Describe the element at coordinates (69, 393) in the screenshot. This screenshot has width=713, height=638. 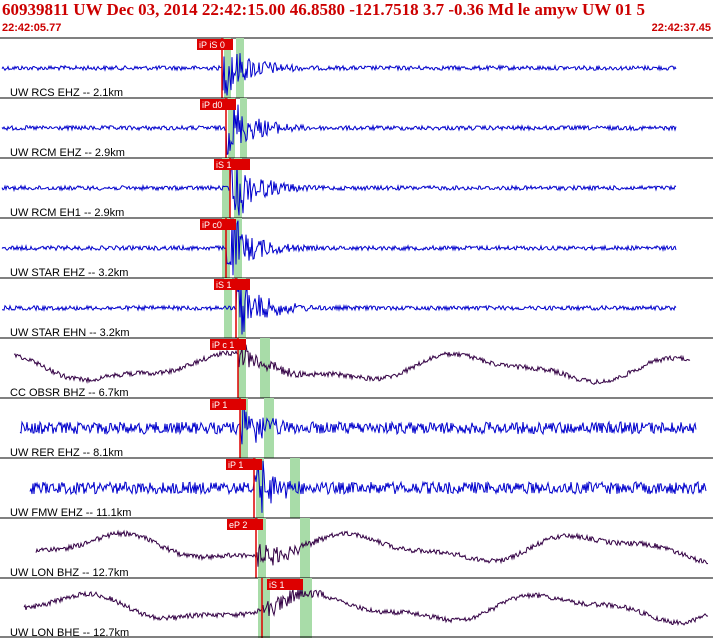
I see `station-label: CC OBSR BHZ -- 6.7km` at that location.